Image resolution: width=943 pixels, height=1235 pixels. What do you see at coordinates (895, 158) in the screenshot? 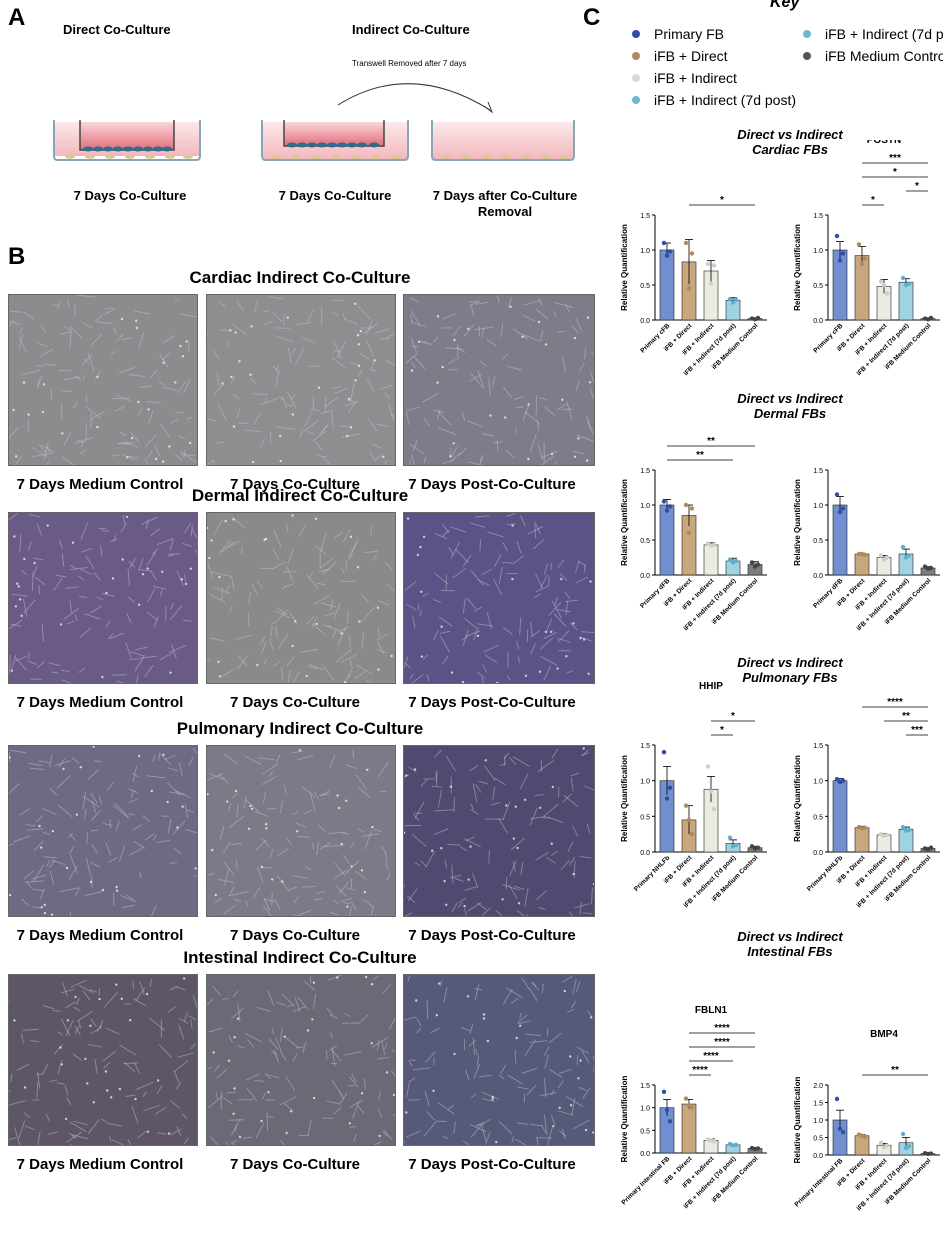
I see `significance-label: ***` at bounding box center [895, 158].